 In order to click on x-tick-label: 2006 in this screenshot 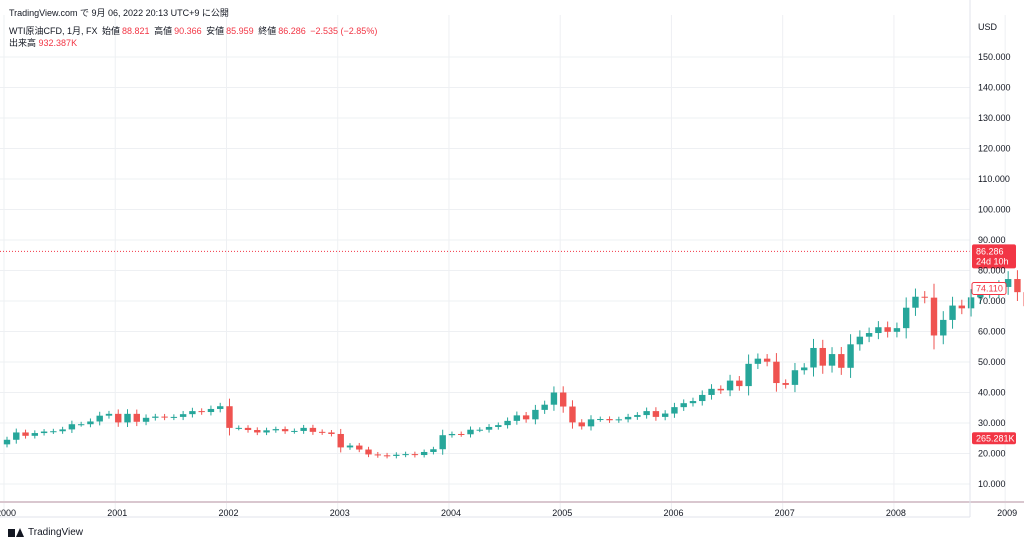, I will do `click(673, 513)`.